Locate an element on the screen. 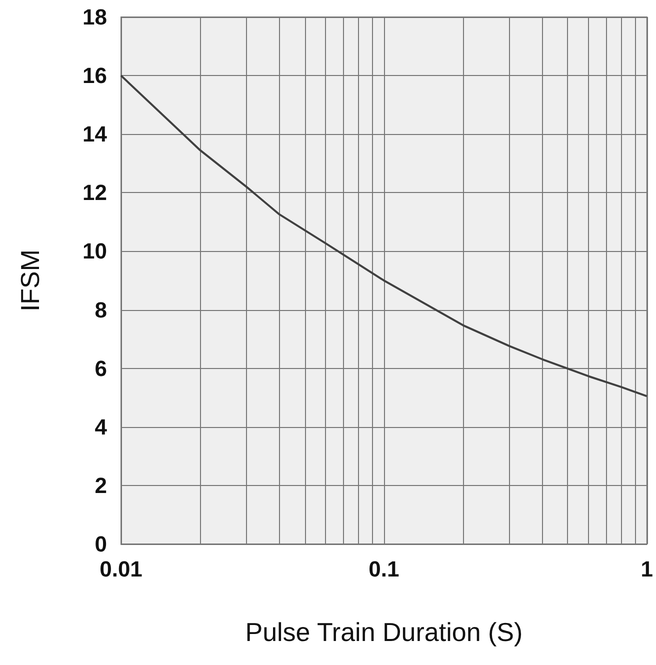 The image size is (656, 665). y-tick-label: 0 is located at coordinates (100, 544).